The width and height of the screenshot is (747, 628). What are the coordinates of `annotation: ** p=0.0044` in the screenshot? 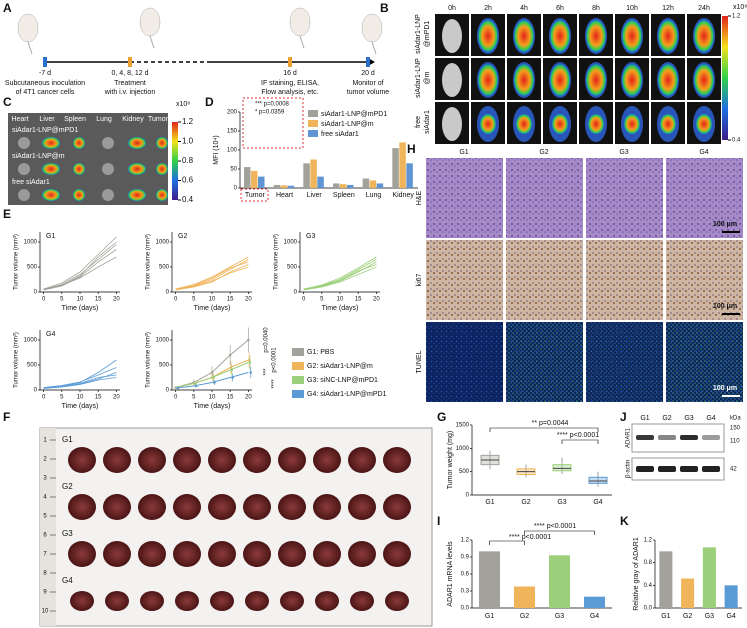 It's located at (550, 423).